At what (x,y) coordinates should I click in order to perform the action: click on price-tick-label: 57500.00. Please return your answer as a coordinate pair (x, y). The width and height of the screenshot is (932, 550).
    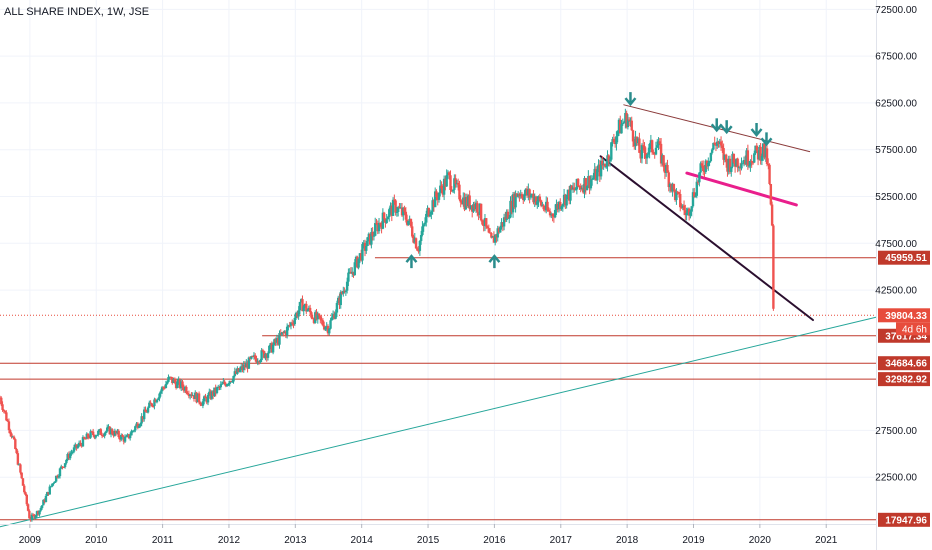
    Looking at the image, I should click on (896, 150).